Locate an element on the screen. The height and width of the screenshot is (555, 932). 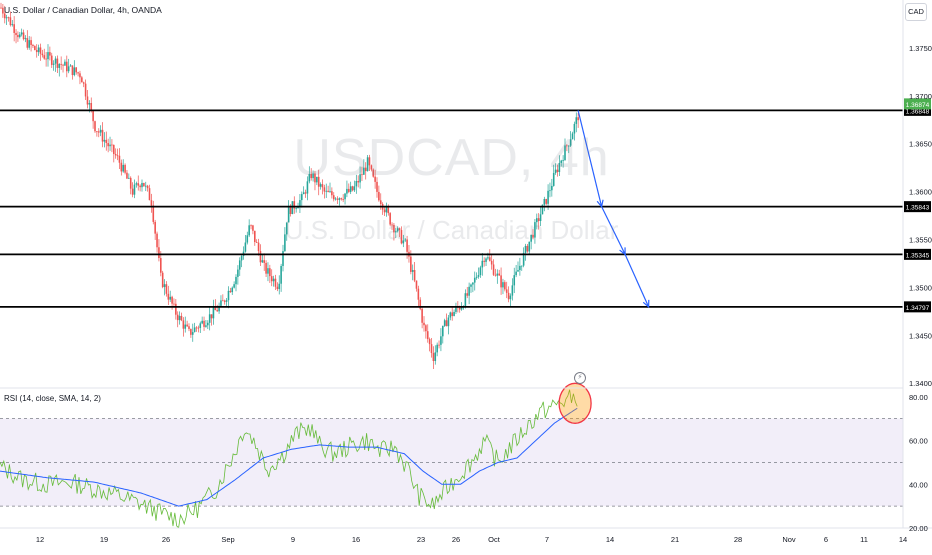
time-tick-label: 23 is located at coordinates (421, 539).